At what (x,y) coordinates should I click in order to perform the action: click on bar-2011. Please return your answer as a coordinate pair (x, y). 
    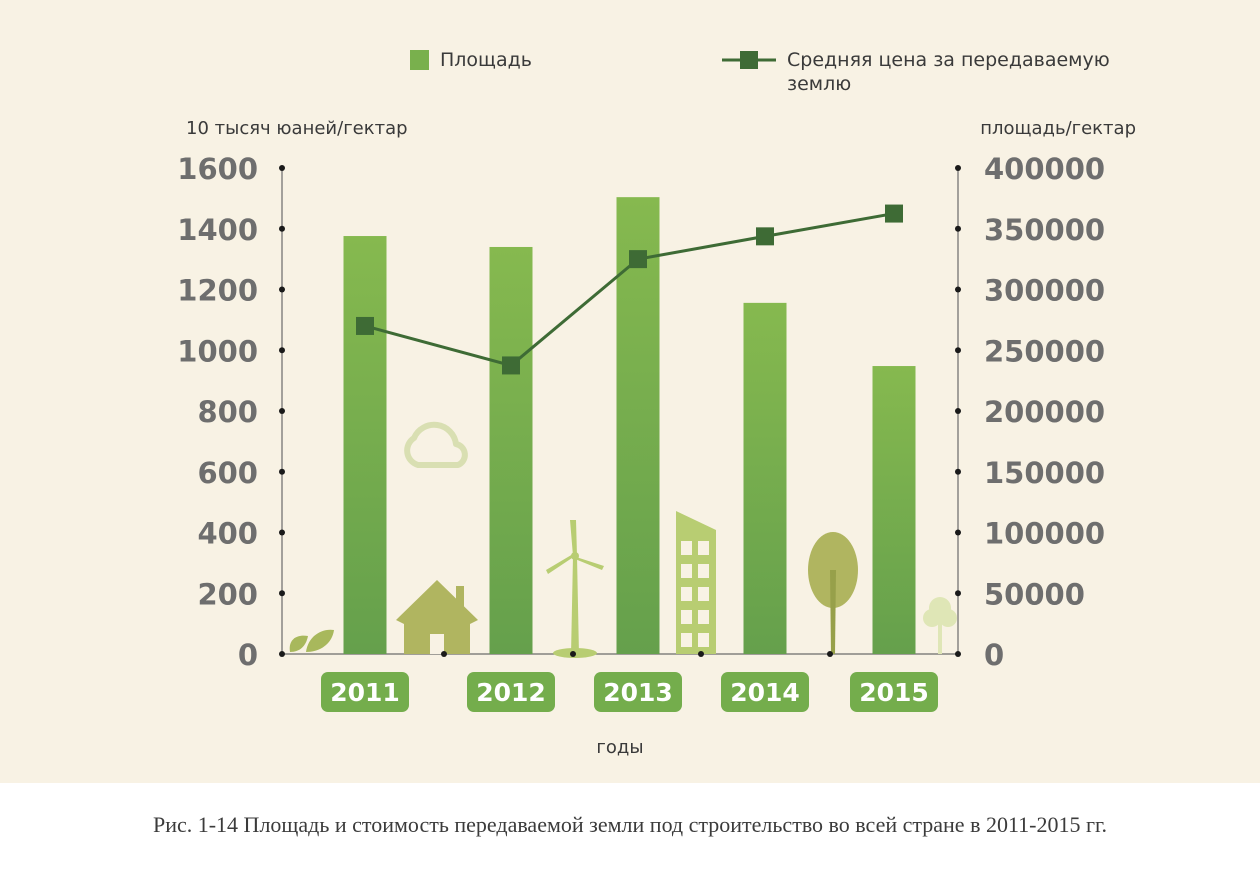
    Looking at the image, I should click on (365, 445).